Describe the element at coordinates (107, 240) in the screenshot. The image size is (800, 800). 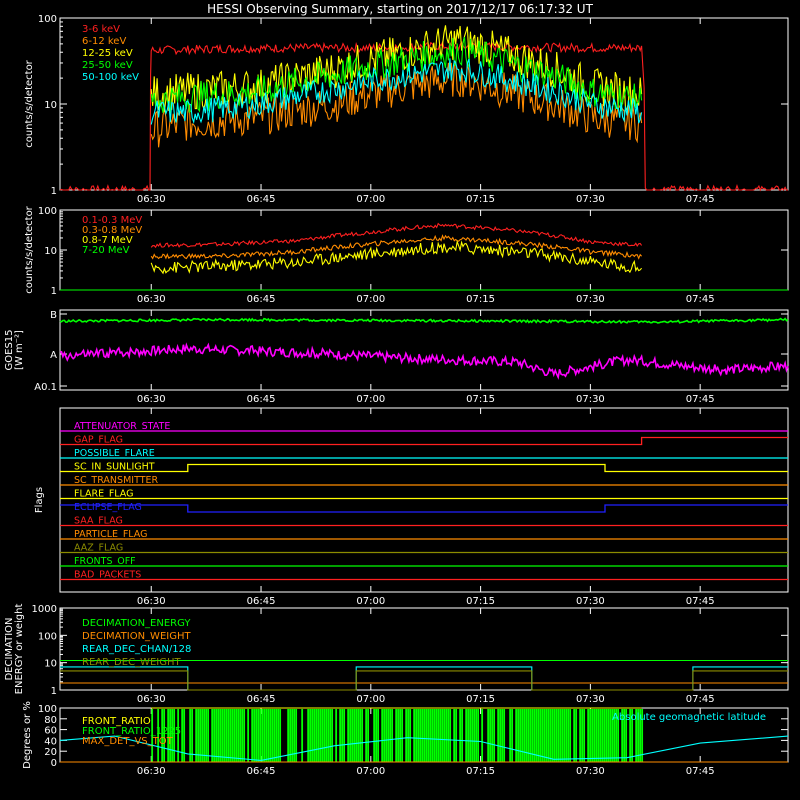
I see `legend-entry: 0.8-7 MeV` at that location.